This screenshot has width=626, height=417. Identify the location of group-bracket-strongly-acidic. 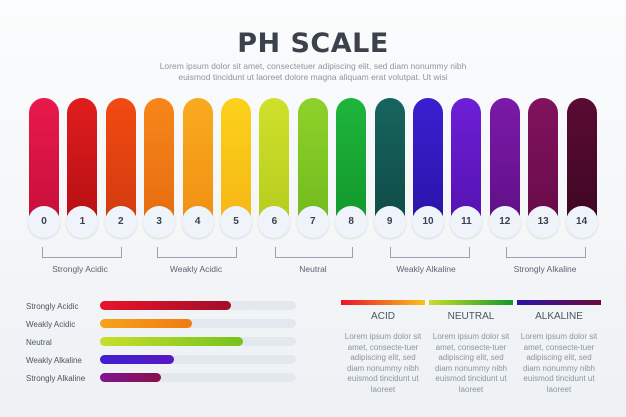
(82, 252).